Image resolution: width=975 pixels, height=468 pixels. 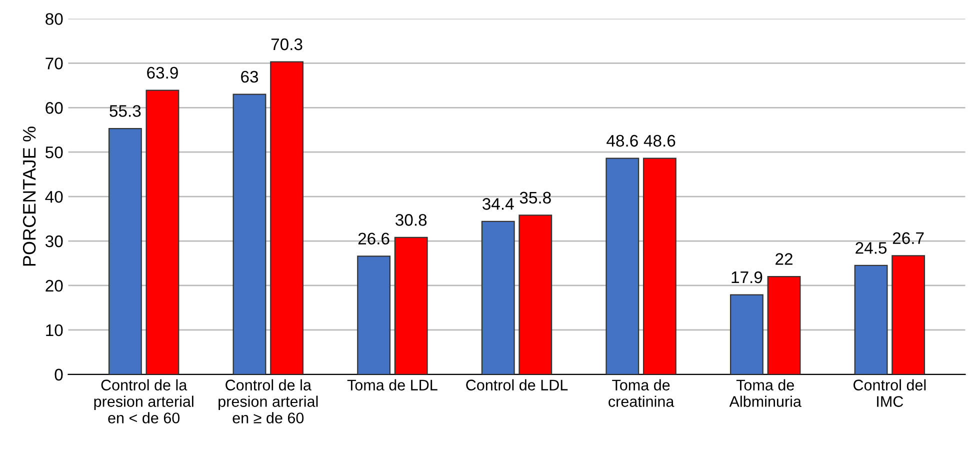 What do you see at coordinates (268, 401) in the screenshot?
I see `x-tick-label: Control de la presion arterial en ≥ de 60` at bounding box center [268, 401].